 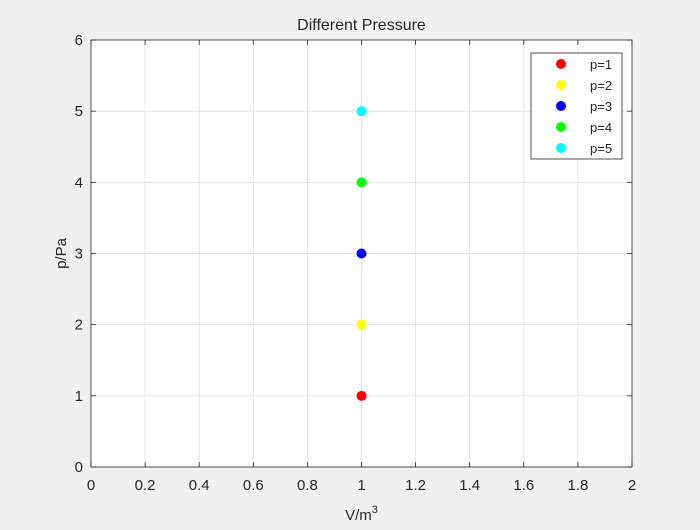 I want to click on legend-label: p=2, so click(x=601, y=85).